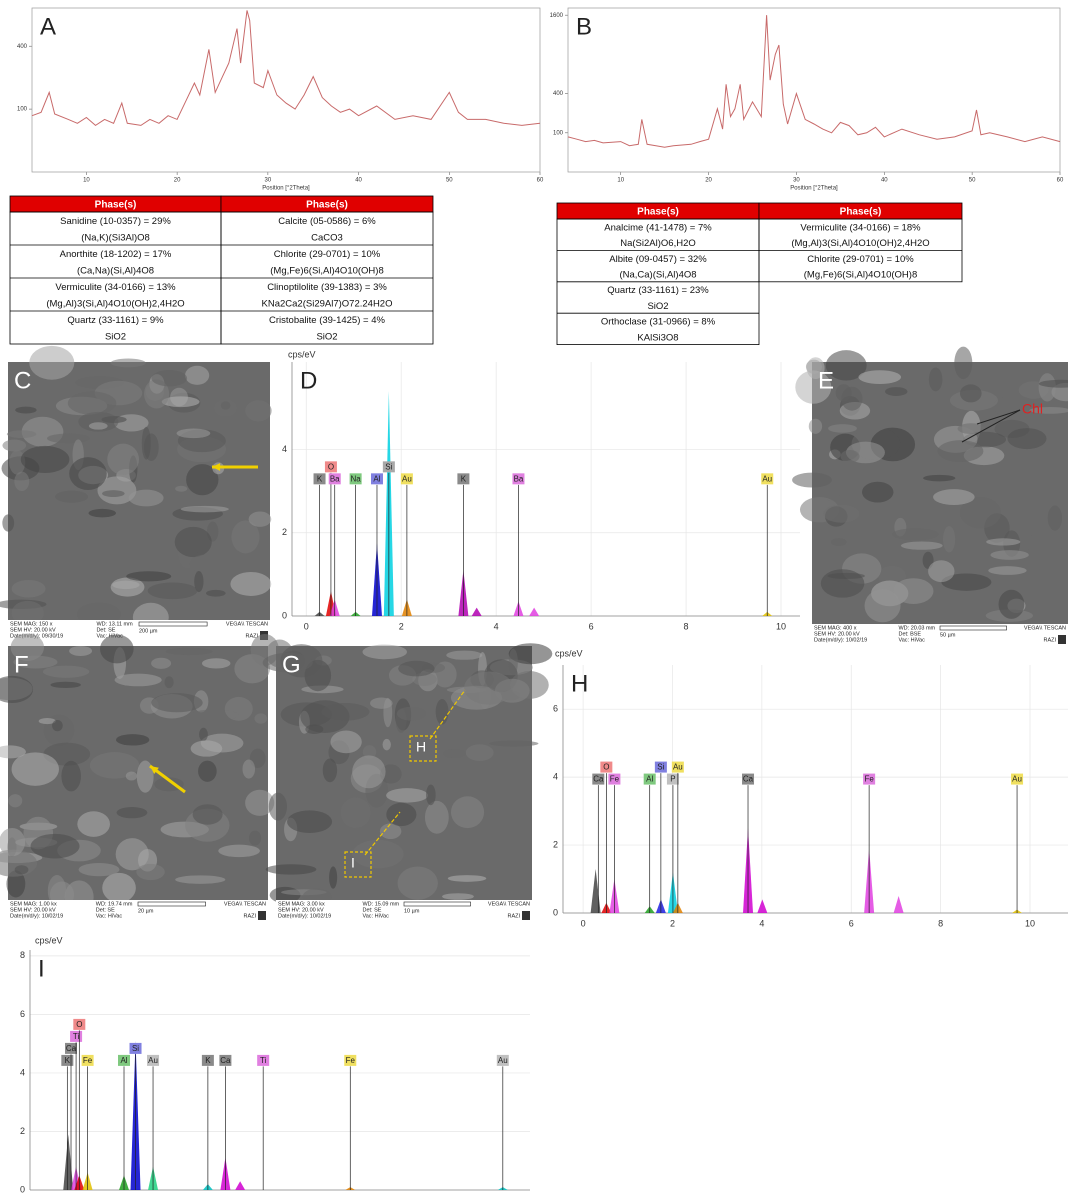  I want to click on sem-info: Vac: HiVac, so click(375, 916).